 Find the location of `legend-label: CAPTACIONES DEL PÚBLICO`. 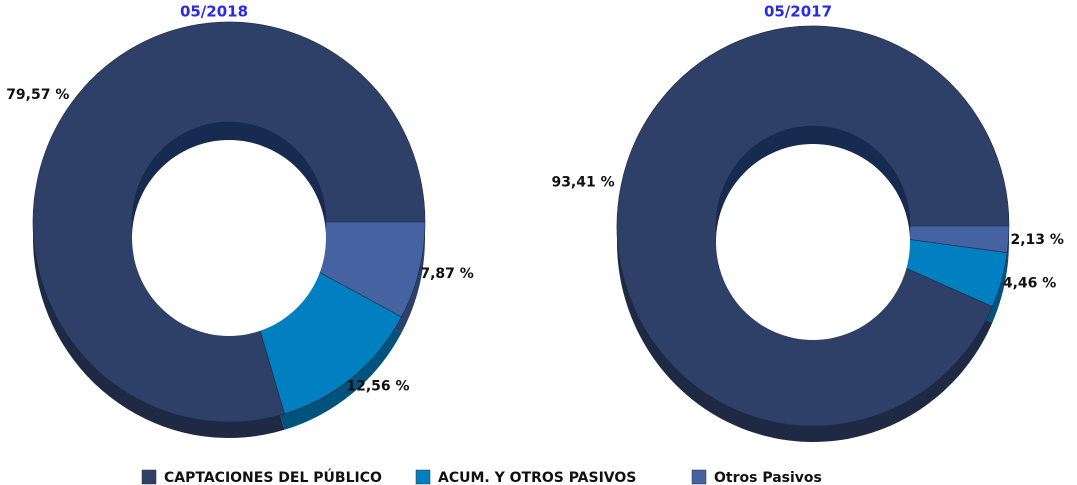

legend-label: CAPTACIONES DEL PÚBLICO is located at coordinates (273, 476).